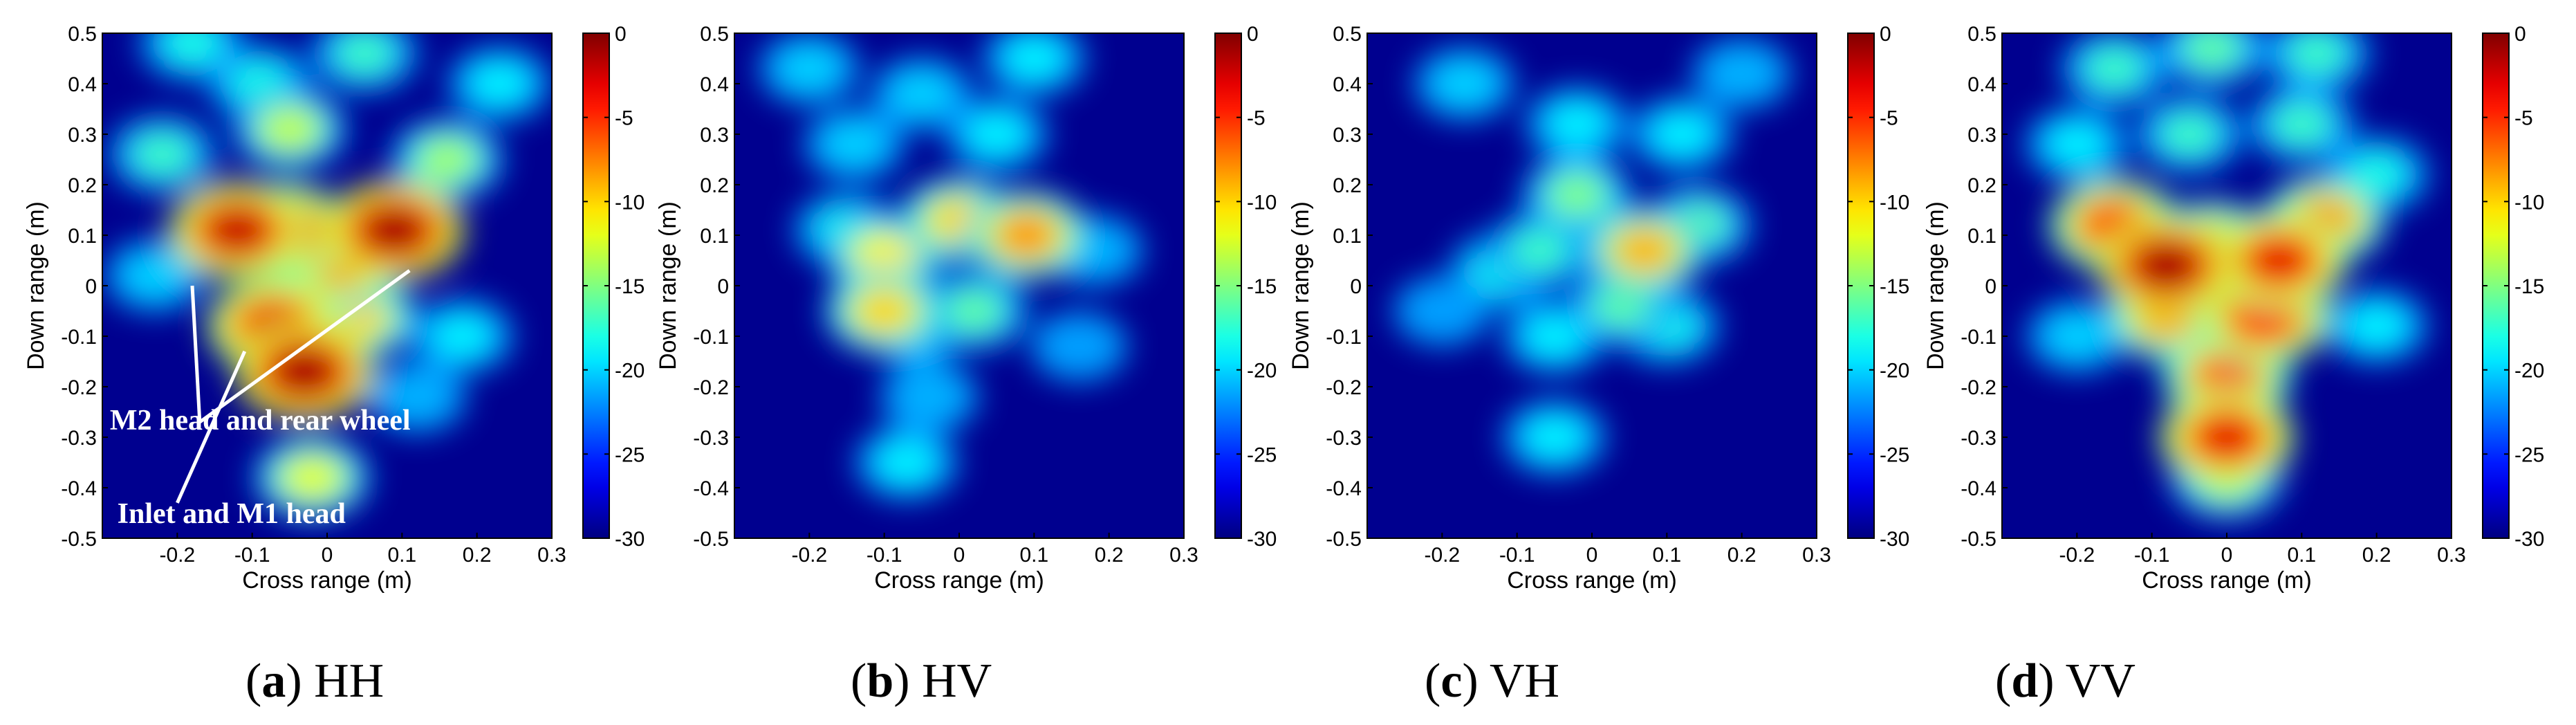 This screenshot has width=2576, height=725. Describe the element at coordinates (1886, 34) in the screenshot. I see `colorbar-tick-label: 0` at that location.